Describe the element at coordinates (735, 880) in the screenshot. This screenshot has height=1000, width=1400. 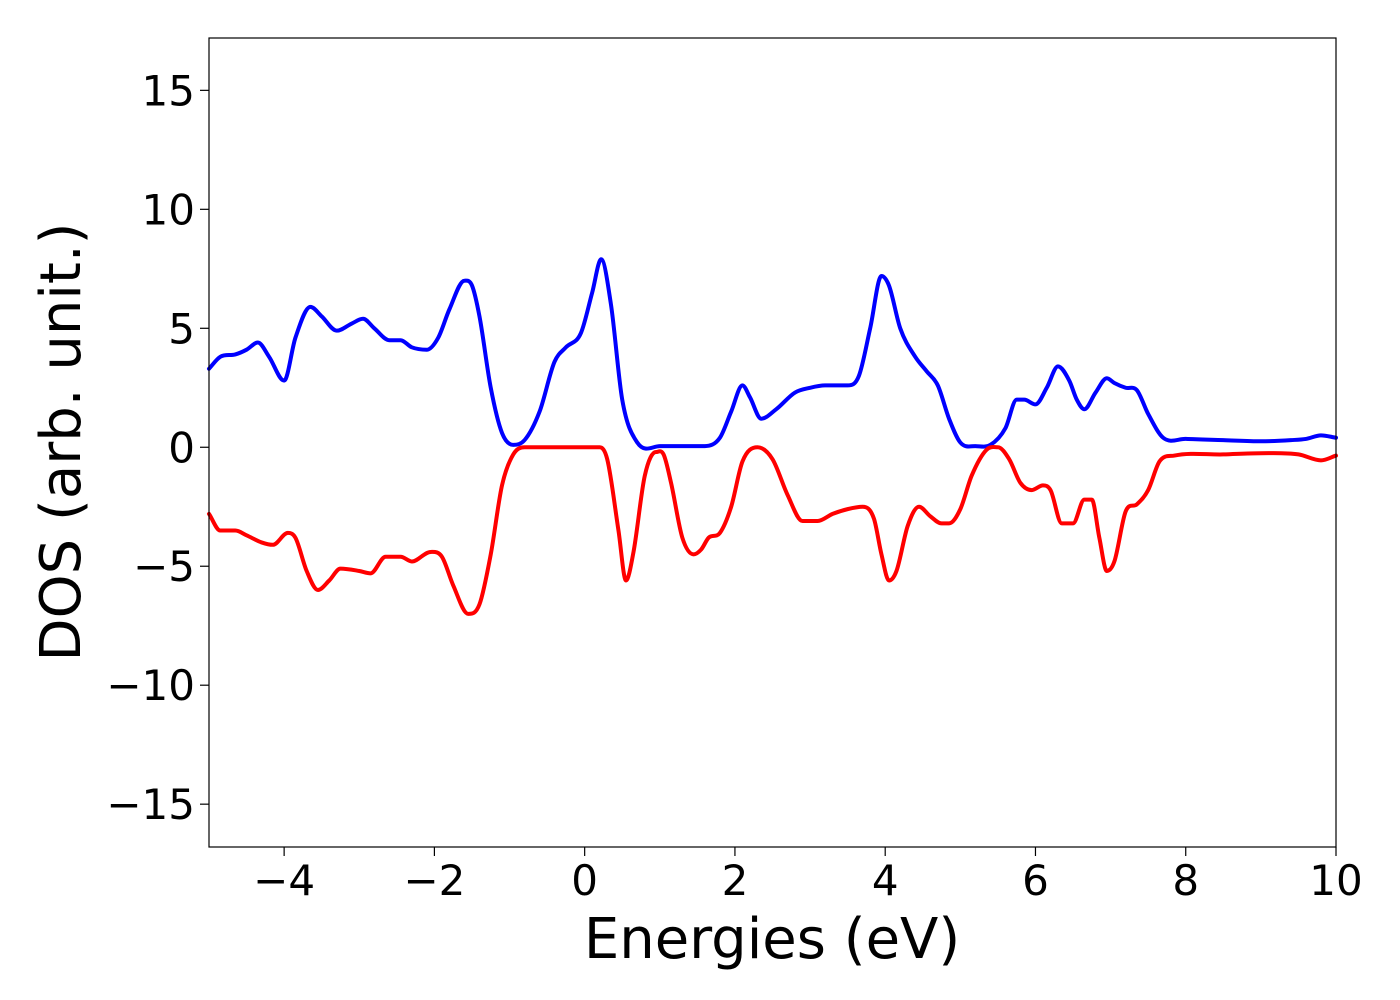
I see `x-tick-label: 2` at that location.